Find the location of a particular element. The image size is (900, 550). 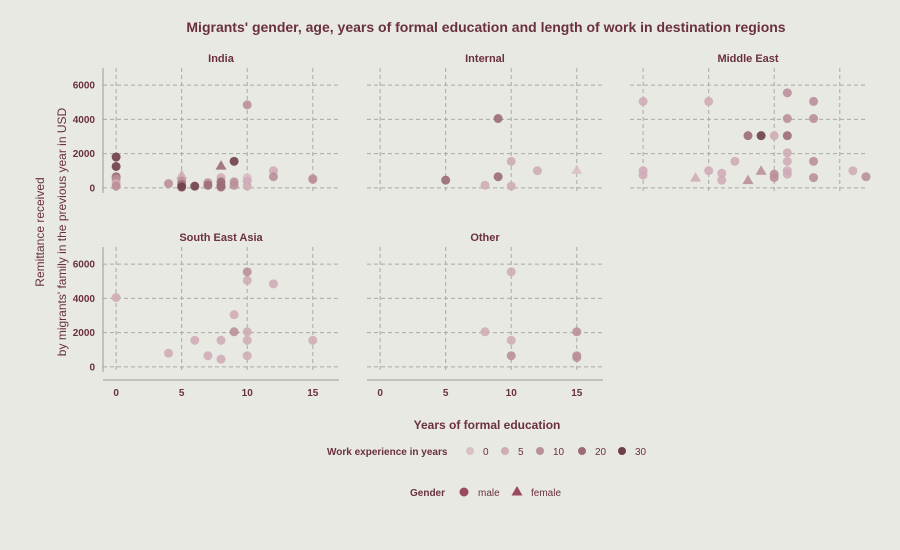

legend-gender-title: Gender is located at coordinates (427, 493).